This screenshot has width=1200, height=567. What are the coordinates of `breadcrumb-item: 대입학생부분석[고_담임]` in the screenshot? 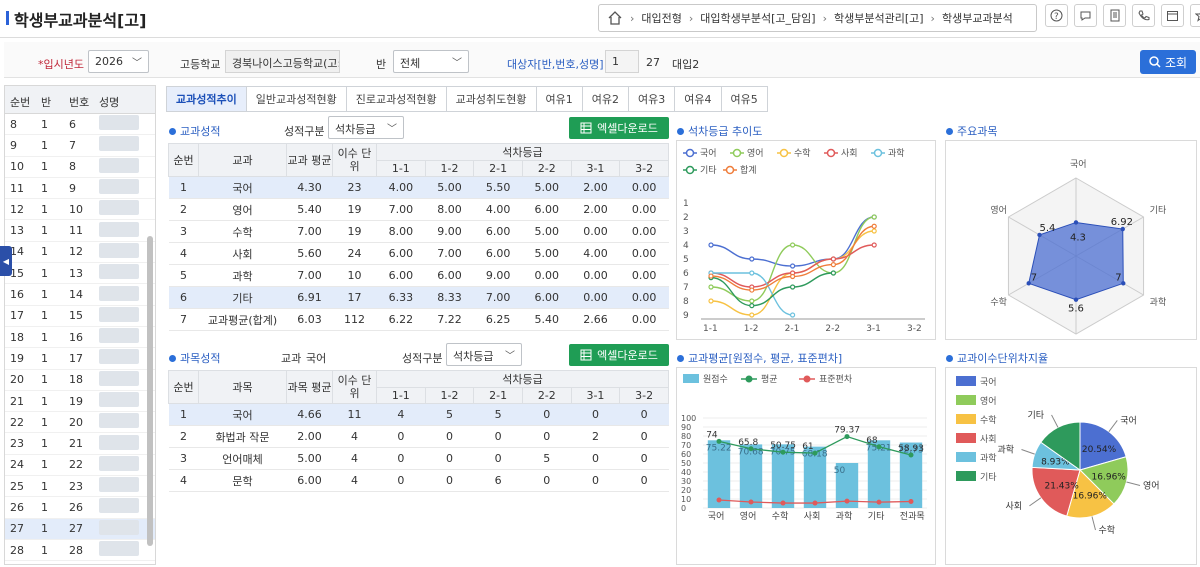 It's located at (758, 18).